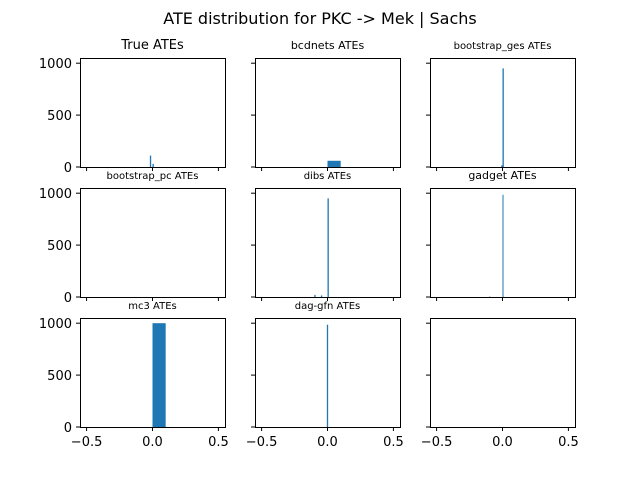 This screenshot has width=640, height=480. I want to click on panel-title: dag-gfn ATEs, so click(328, 306).